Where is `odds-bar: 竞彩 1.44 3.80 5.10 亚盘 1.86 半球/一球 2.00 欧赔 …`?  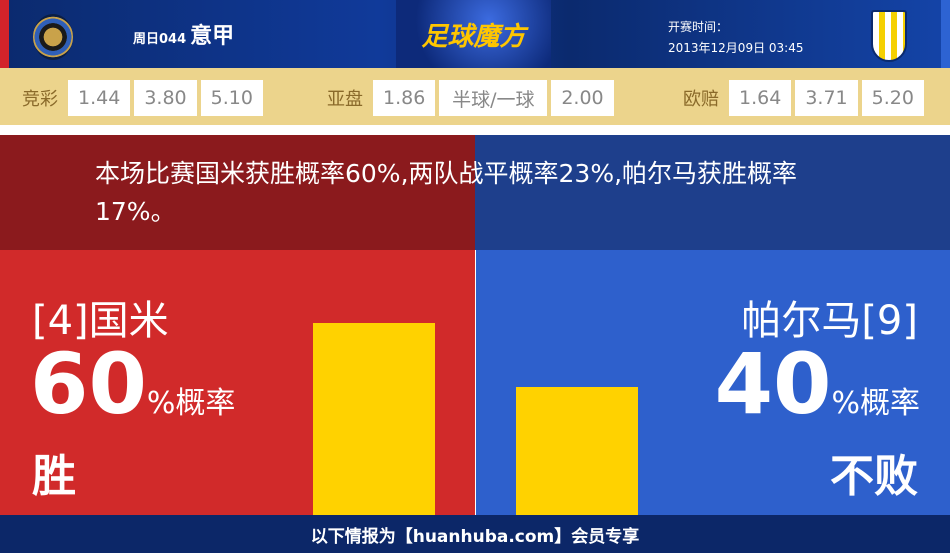
odds-bar: 竞彩 1.44 3.80 5.10 亚盘 1.86 半球/一球 2.00 欧赔 … is located at coordinates (475, 99).